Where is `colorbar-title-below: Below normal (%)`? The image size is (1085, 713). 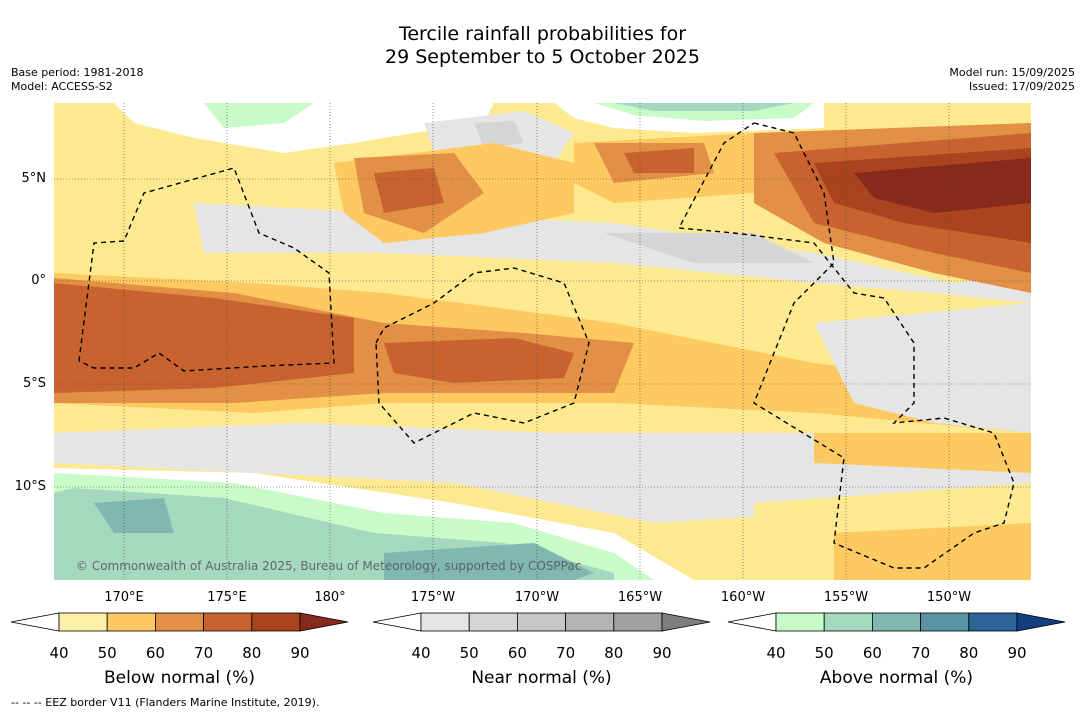 colorbar-title-below: Below normal (%) is located at coordinates (179, 678).